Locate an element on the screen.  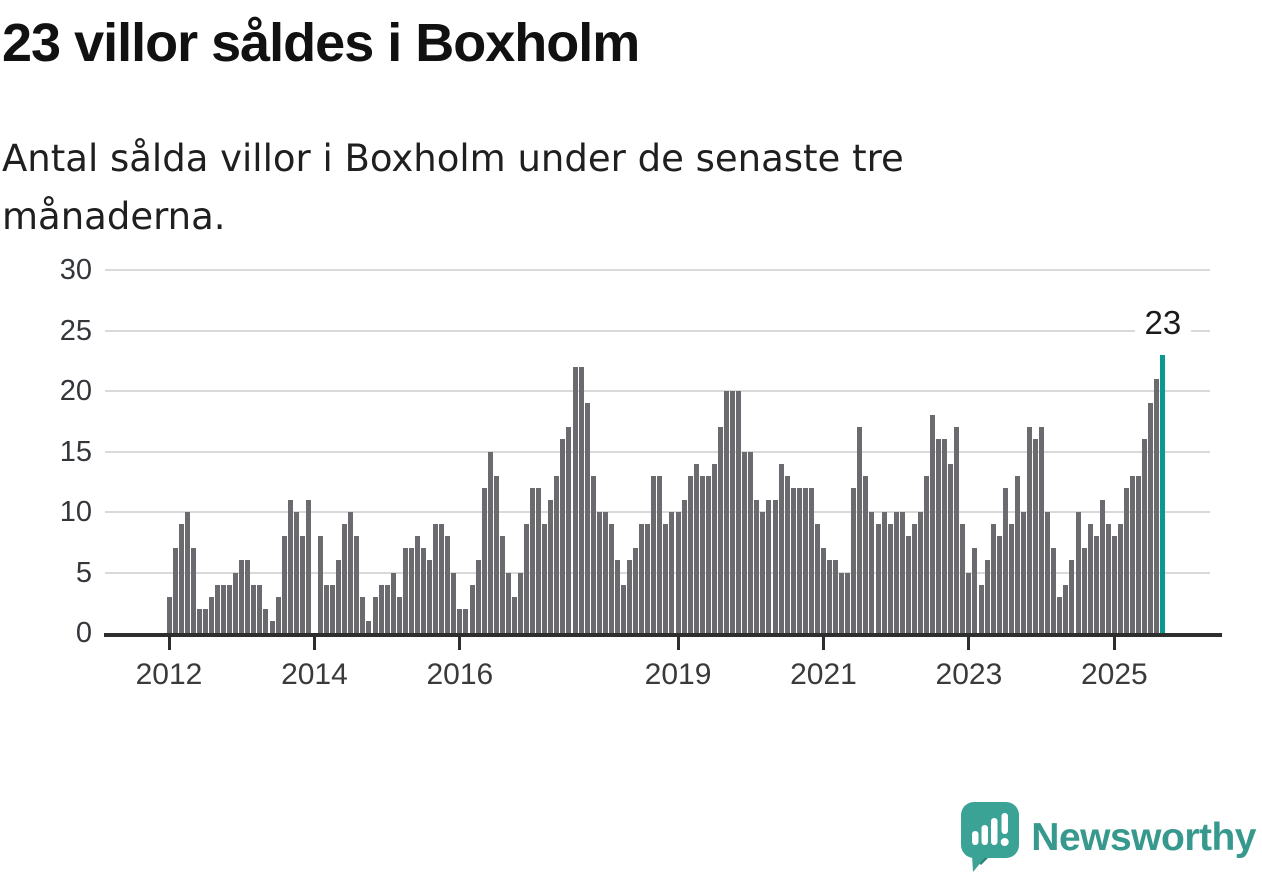
y-axis-tick-label: 25 is located at coordinates (75, 330).